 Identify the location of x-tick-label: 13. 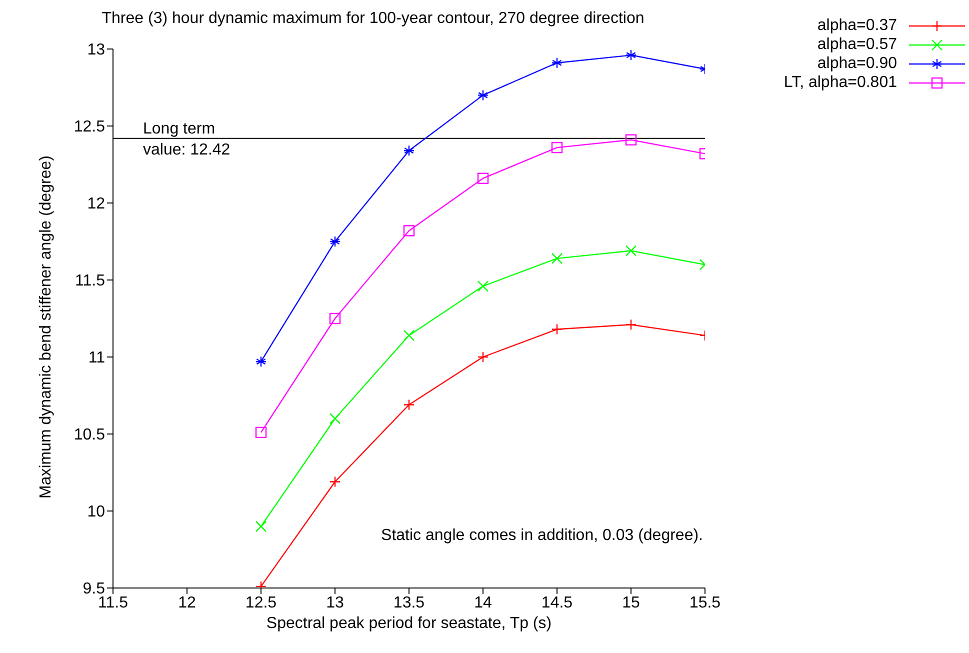
(335, 603).